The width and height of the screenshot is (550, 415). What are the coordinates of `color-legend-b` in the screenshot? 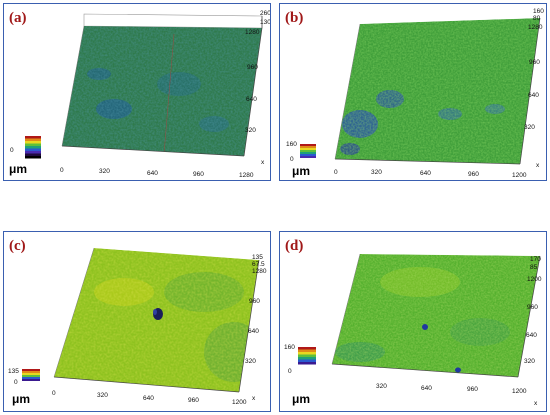 It's located at (308, 151).